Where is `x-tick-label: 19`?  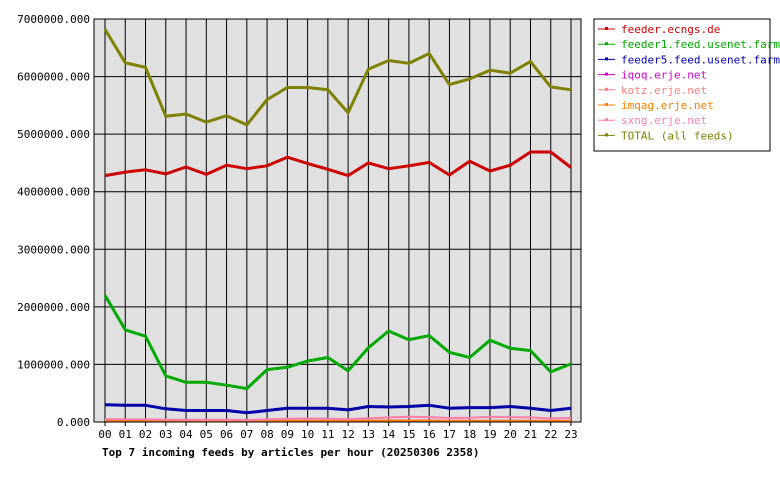 x-tick-label: 19 is located at coordinates (489, 434).